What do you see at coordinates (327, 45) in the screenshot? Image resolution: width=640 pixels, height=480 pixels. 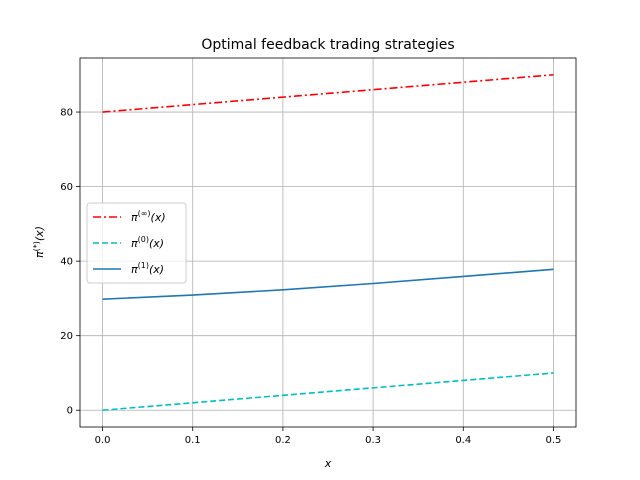 I see `chart-title: Optimal feedback trading strategies` at bounding box center [327, 45].